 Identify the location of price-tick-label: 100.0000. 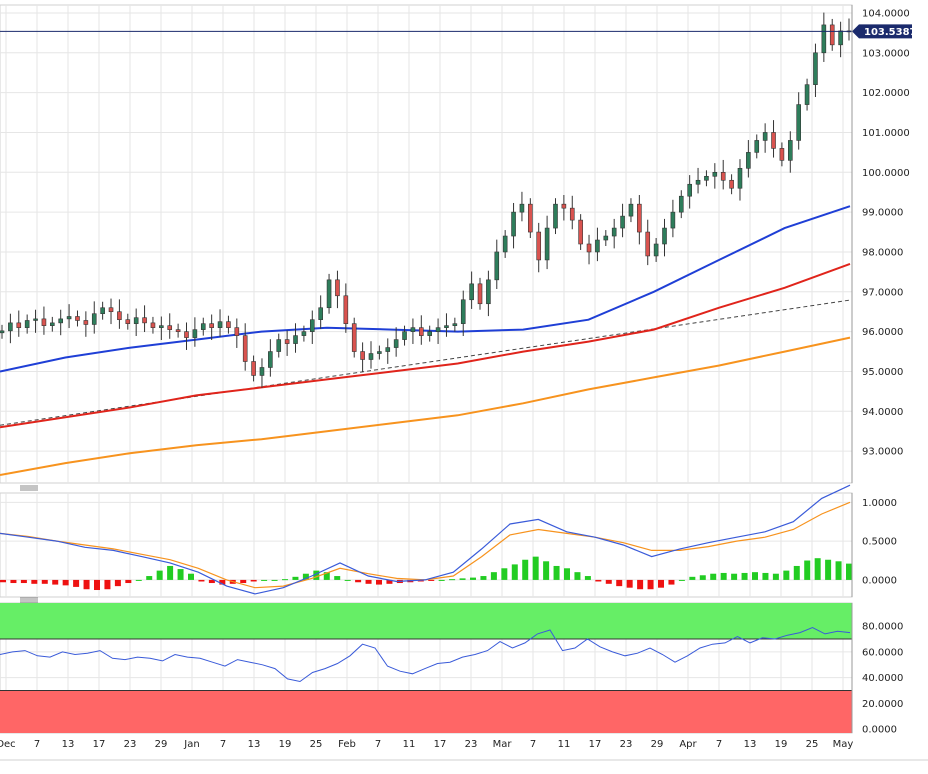
(886, 173).